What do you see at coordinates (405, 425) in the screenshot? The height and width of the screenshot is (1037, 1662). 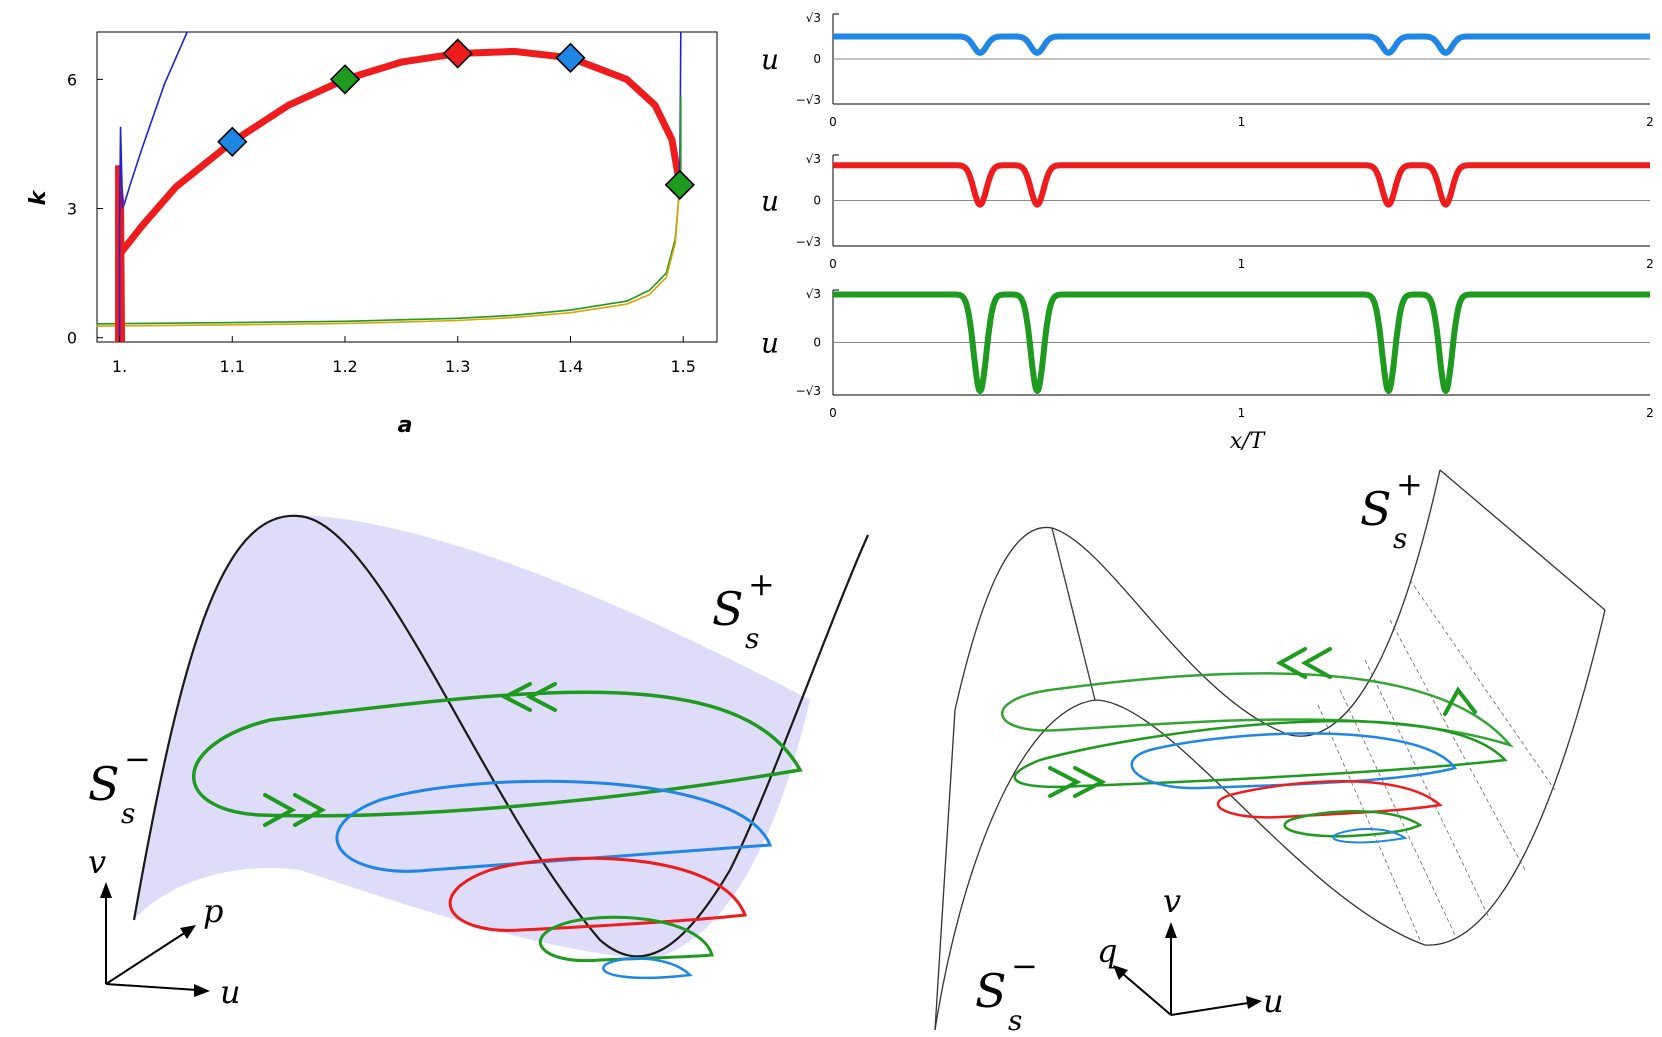 I see `bifurcation-xlabel: a` at bounding box center [405, 425].